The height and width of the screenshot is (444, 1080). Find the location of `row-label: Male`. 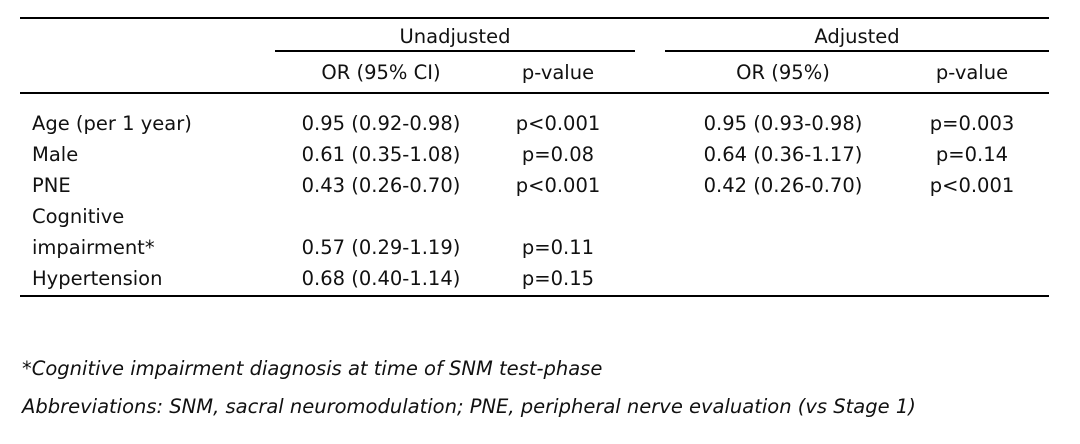

row-label: Male is located at coordinates (55, 154).